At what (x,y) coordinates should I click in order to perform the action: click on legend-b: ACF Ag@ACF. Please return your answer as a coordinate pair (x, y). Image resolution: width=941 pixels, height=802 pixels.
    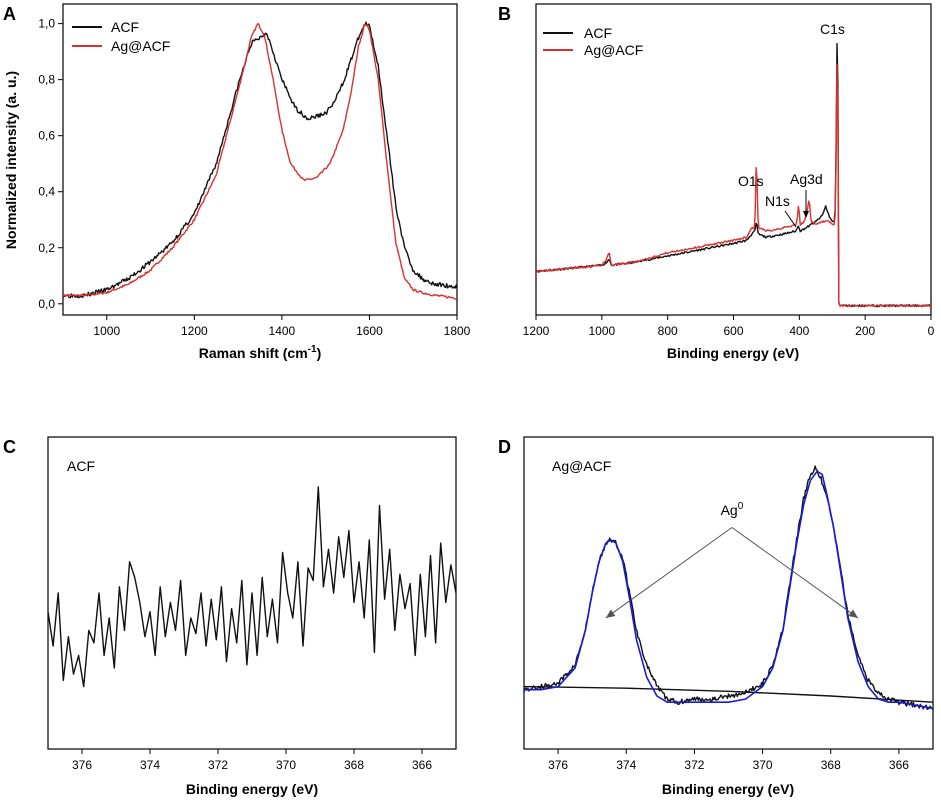
    Looking at the image, I should click on (593, 41).